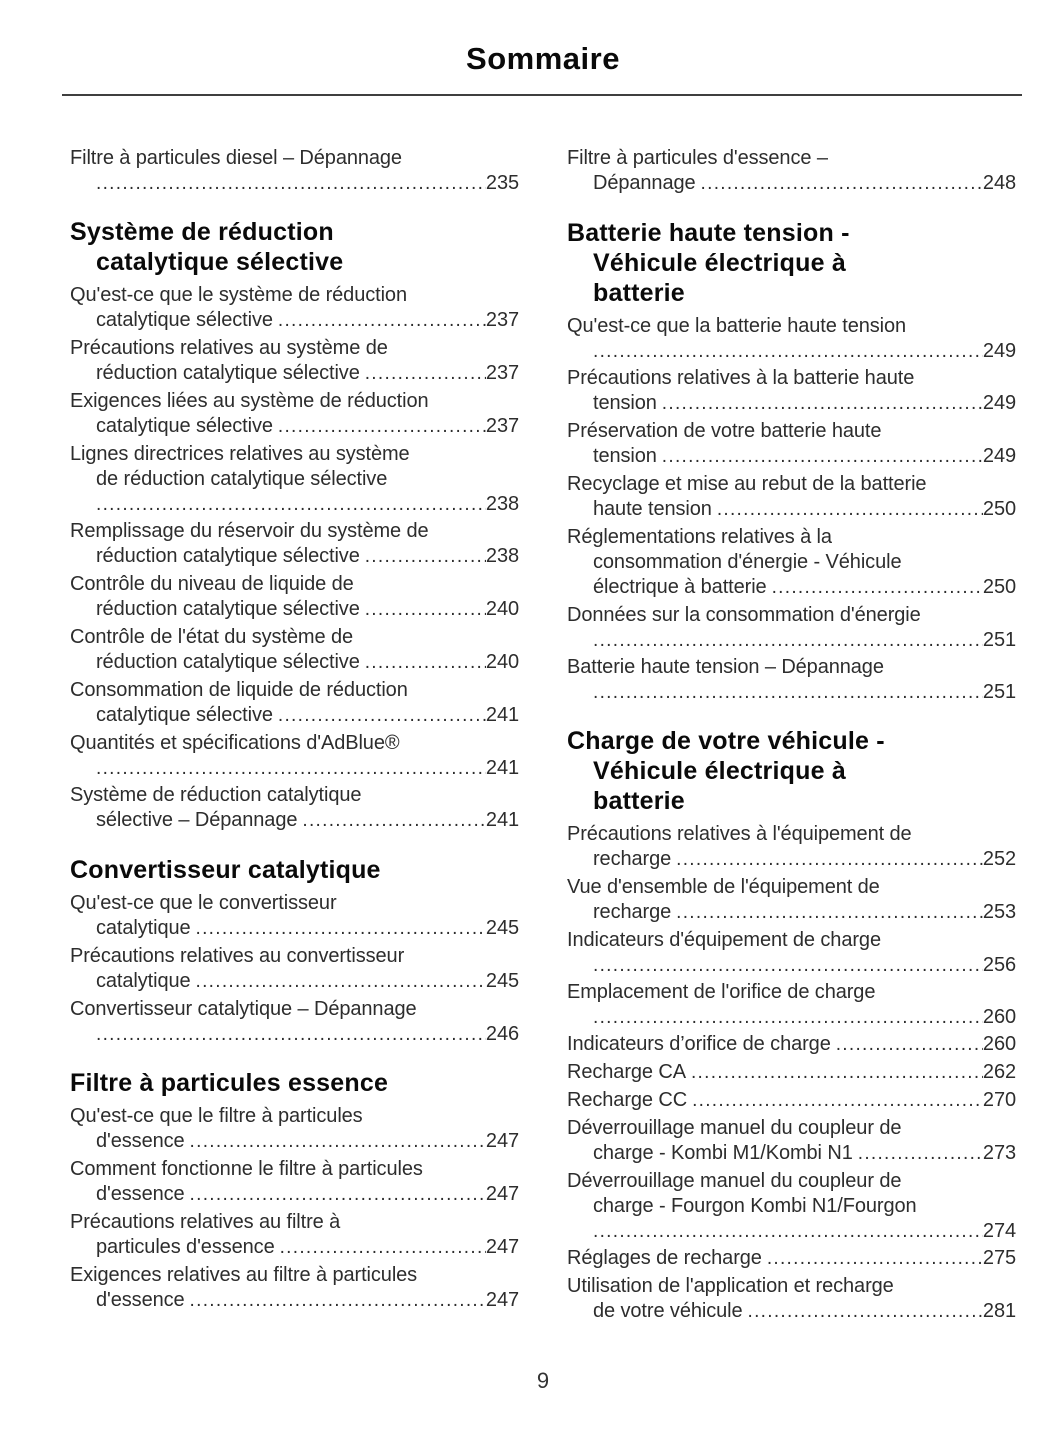 This screenshot has width=1055, height=1448. What do you see at coordinates (721, 992) in the screenshot?
I see `toc-entry-text: Emplacement de l'orifice de charge` at bounding box center [721, 992].